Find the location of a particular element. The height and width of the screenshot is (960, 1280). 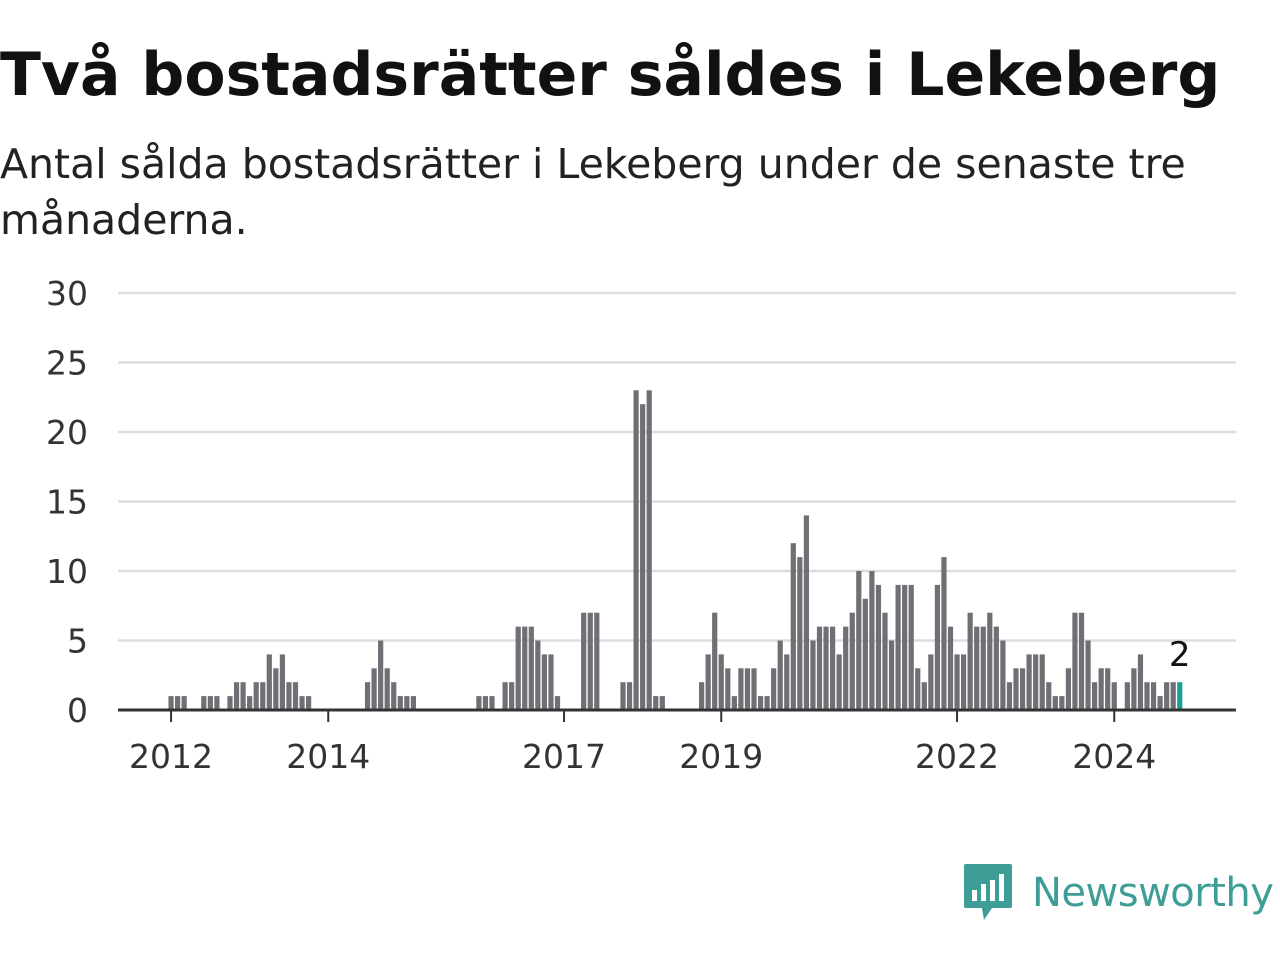

chart-title: Två bostadsrätter såldes i Lekeberg is located at coordinates (610, 75).